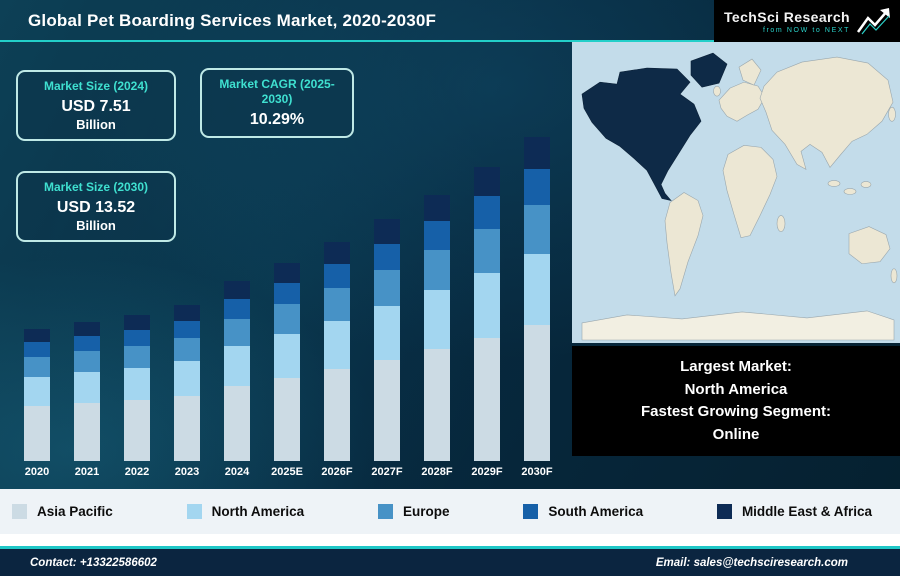 Image resolution: width=900 pixels, height=576 pixels. Describe the element at coordinates (258, 511) in the screenshot. I see `legend-label: North America` at that location.